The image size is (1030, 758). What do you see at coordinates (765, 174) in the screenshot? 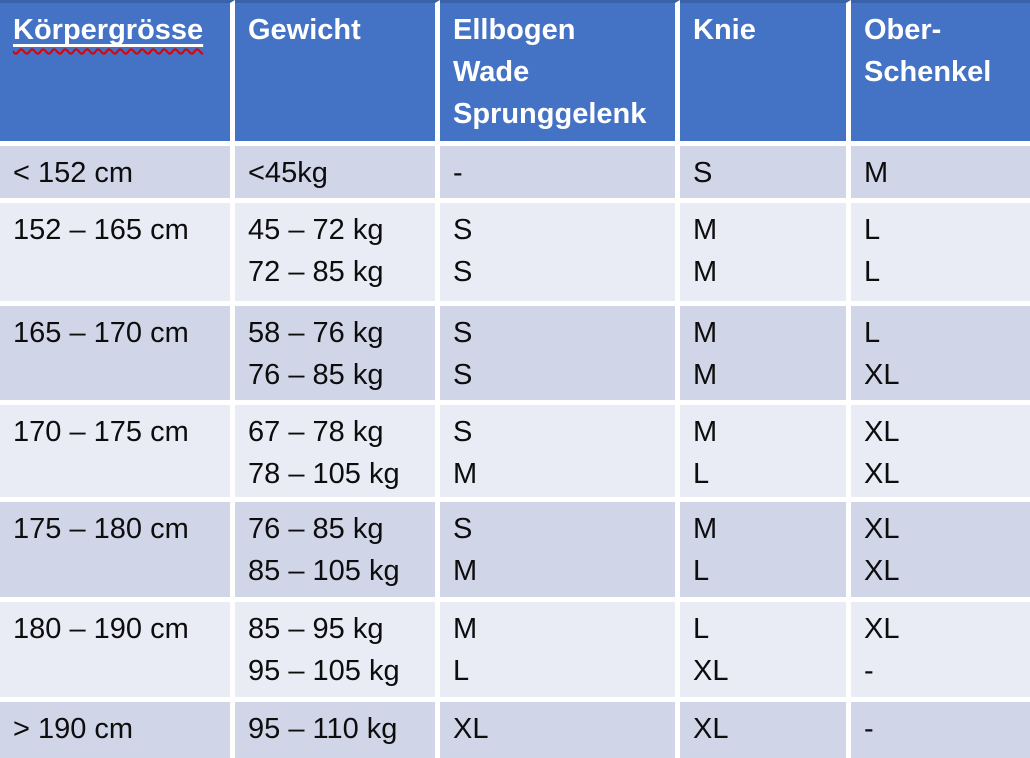
I see `cell-knie: S` at bounding box center [765, 174].